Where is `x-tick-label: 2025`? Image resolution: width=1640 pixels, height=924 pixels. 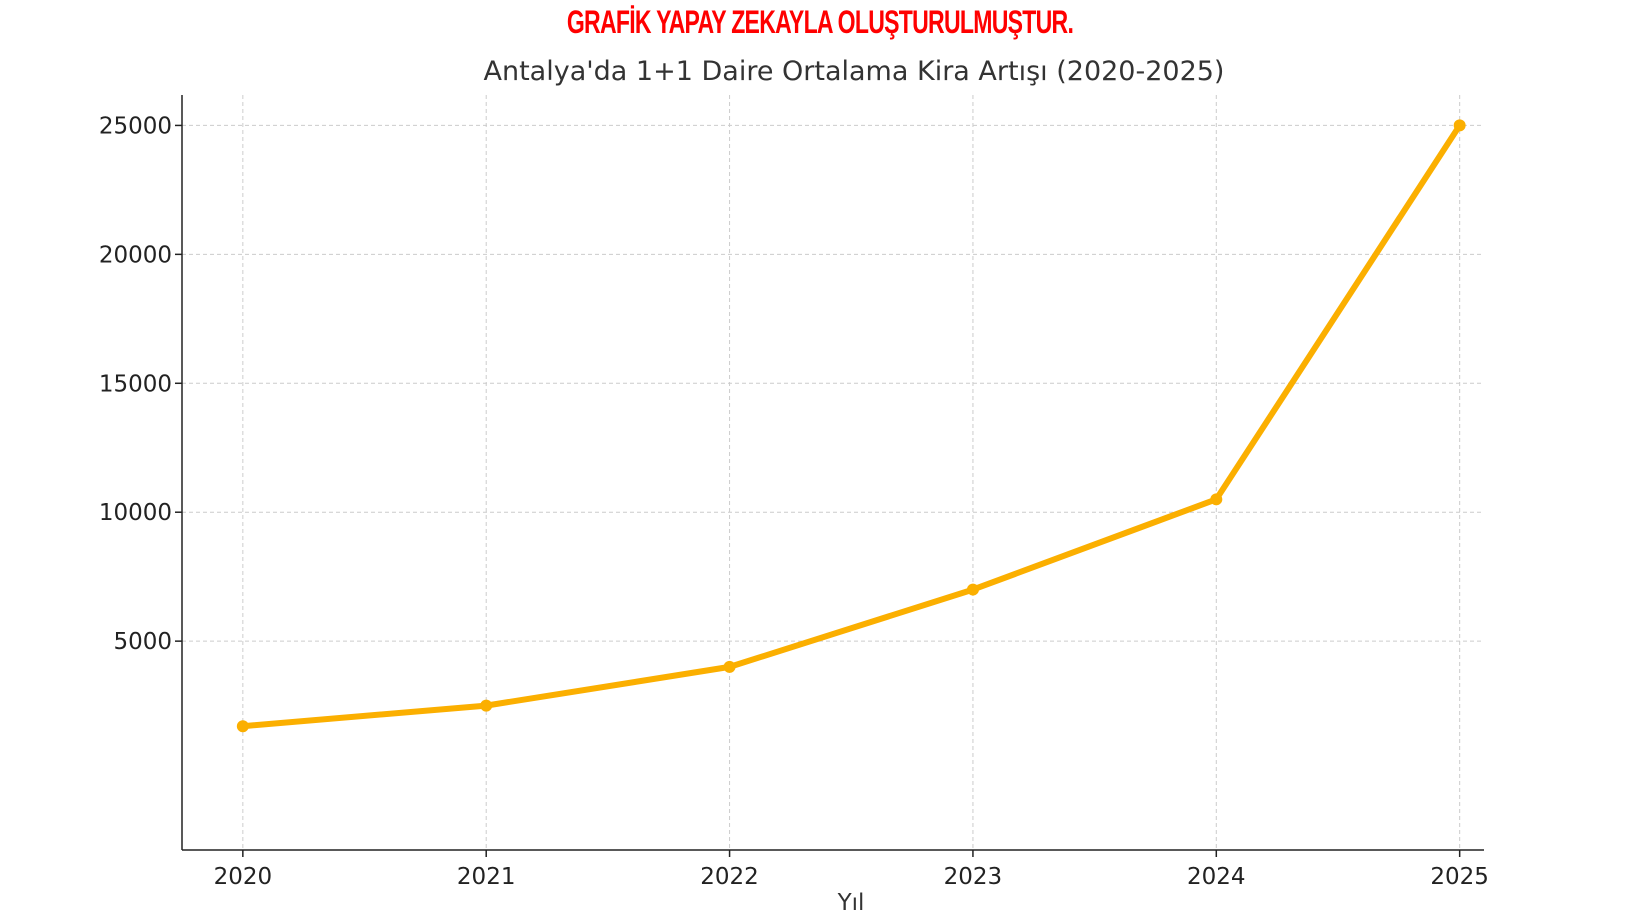
x-tick-label: 2025 is located at coordinates (1459, 877).